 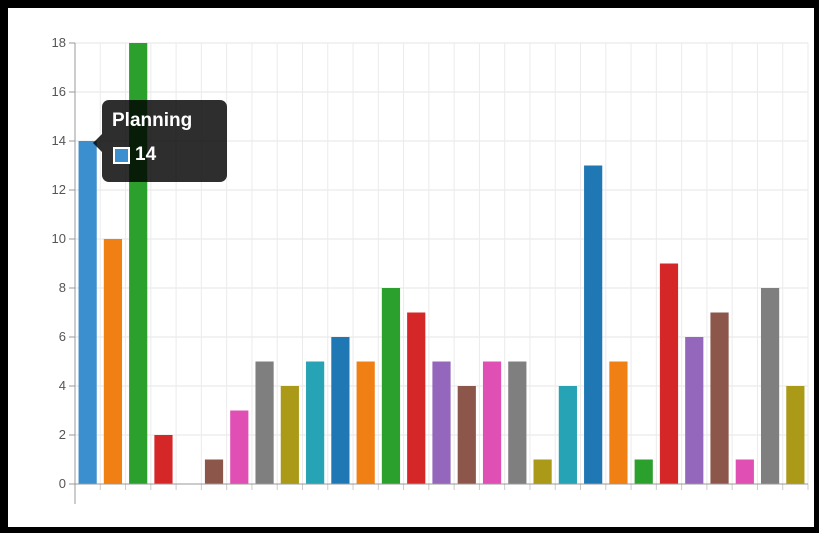 I want to click on y-tick-label: 6, so click(x=62, y=336).